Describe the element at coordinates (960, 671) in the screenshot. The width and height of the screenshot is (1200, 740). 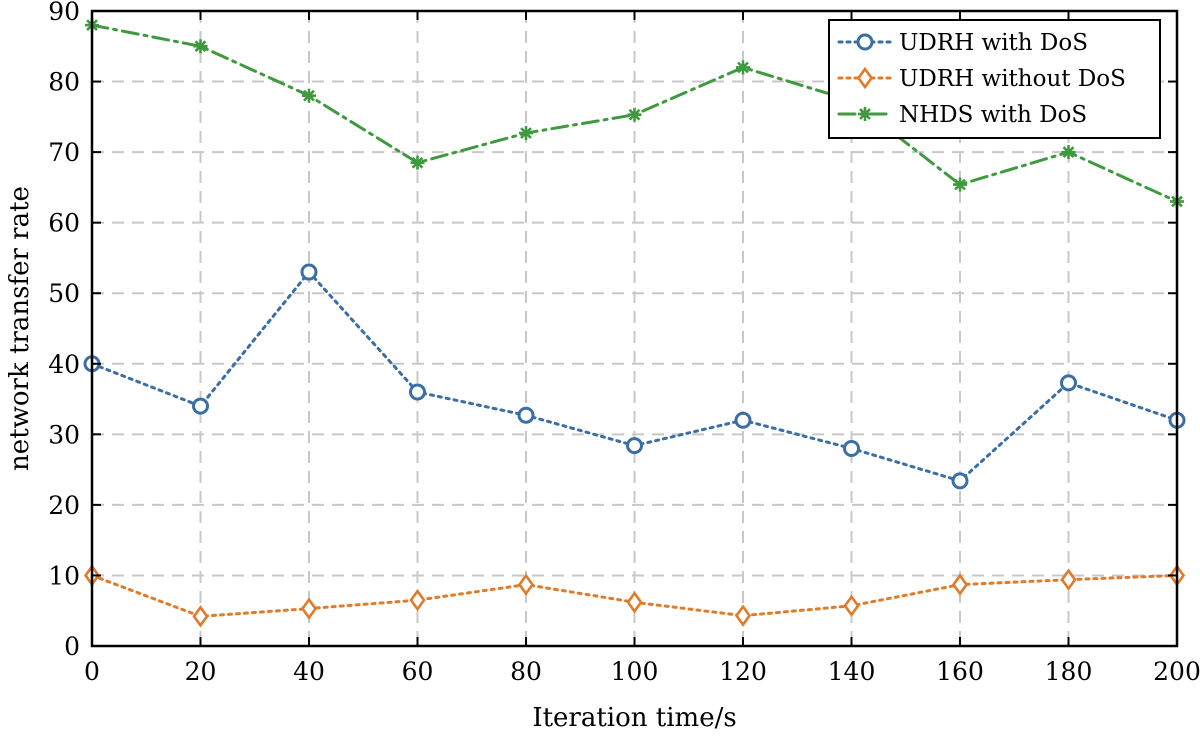
I see `x-tick-label: 160` at that location.